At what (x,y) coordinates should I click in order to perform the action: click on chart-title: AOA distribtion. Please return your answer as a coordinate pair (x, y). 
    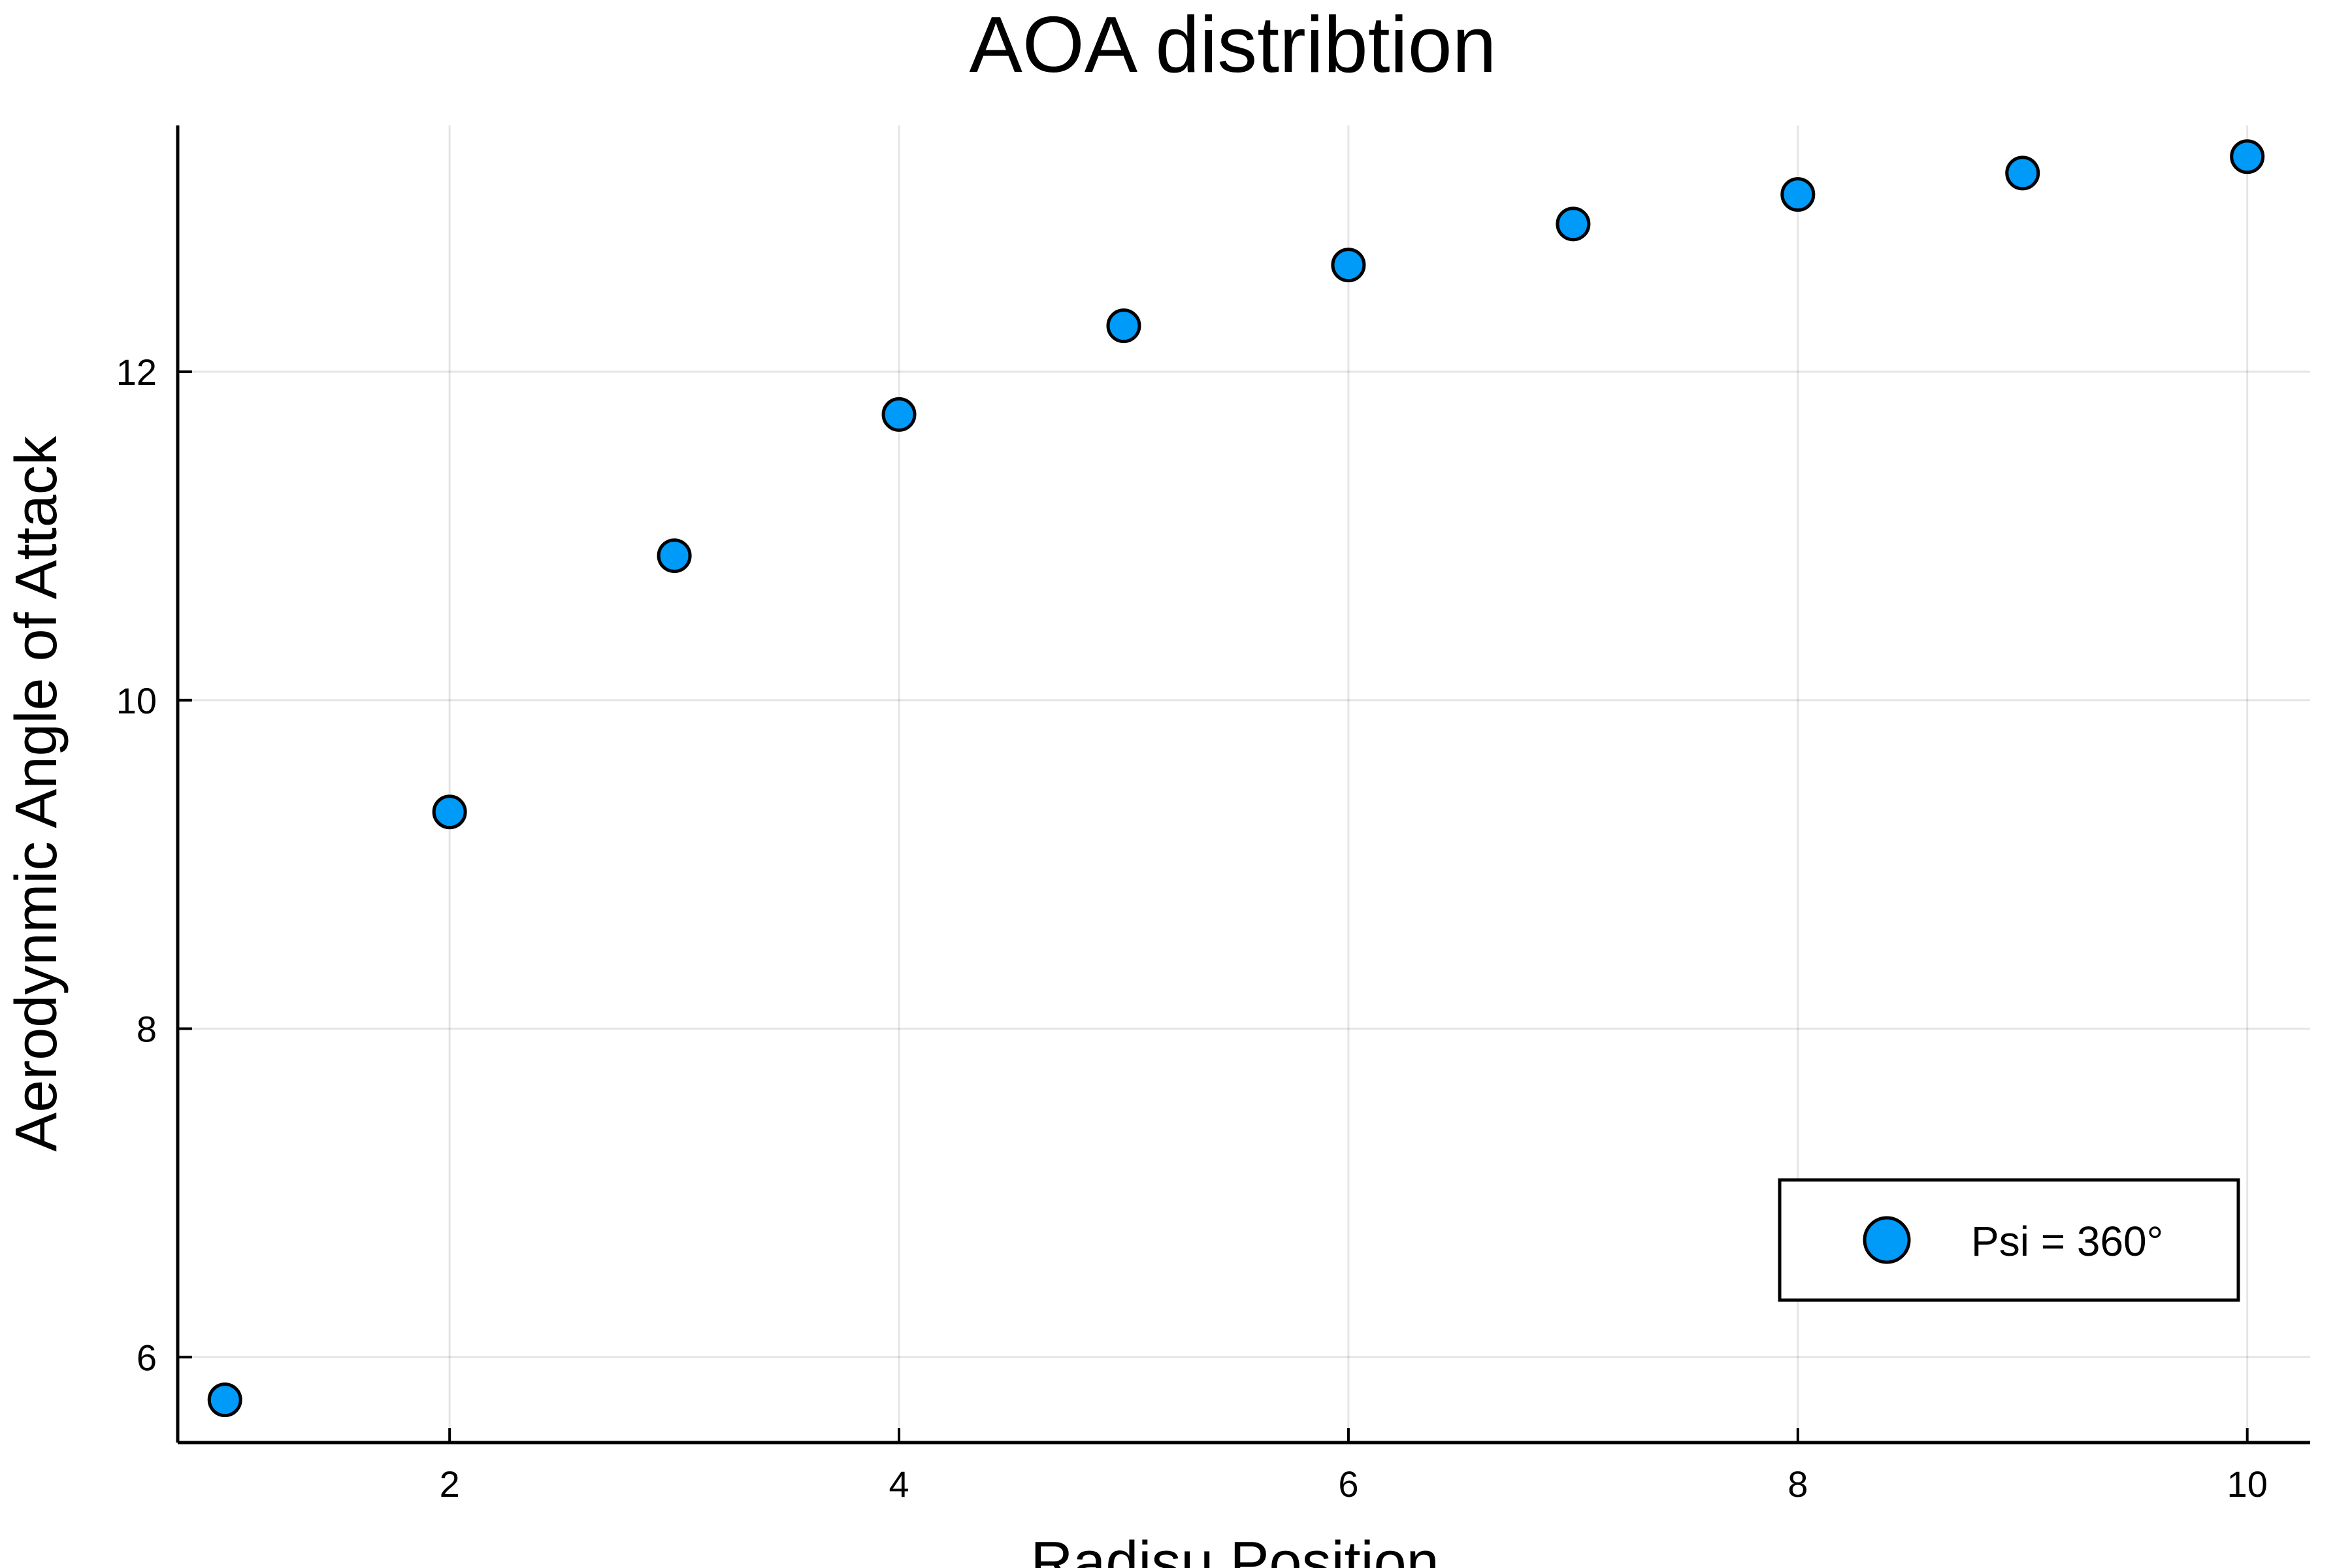
    Looking at the image, I should click on (1233, 44).